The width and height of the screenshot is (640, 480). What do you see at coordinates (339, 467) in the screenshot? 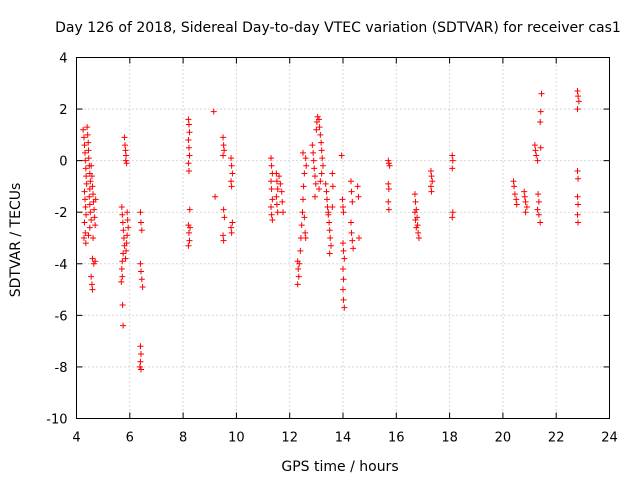
I see `x-axis-label: GPS time / hours` at bounding box center [339, 467].